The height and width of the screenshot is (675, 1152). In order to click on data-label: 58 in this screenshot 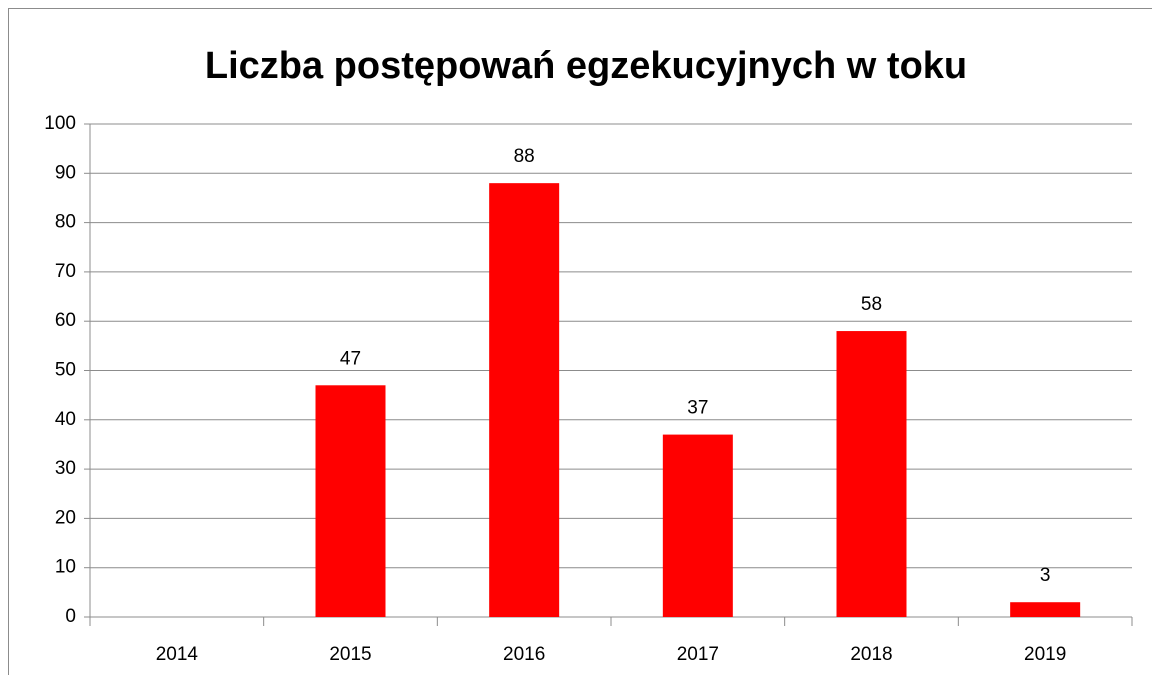, I will do `click(871, 304)`.